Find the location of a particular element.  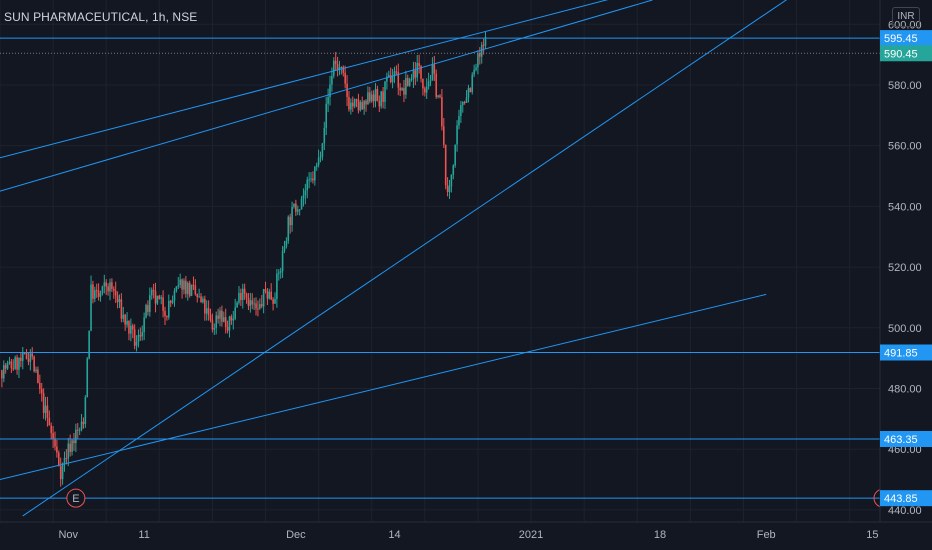

price-level-label: 595.45 is located at coordinates (901, 39).